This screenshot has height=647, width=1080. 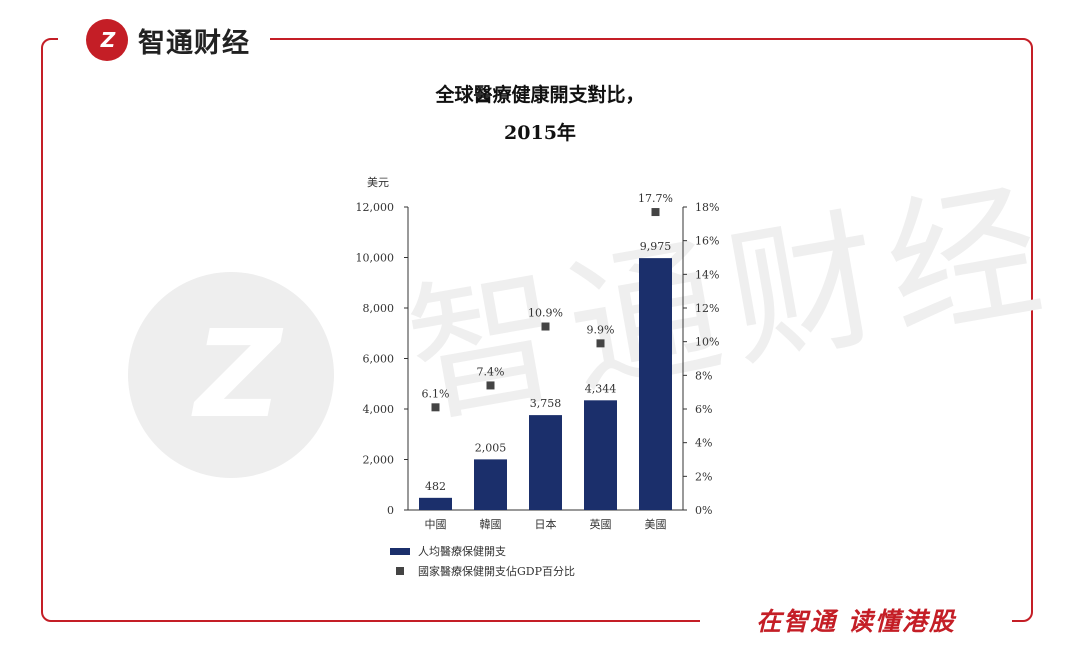 What do you see at coordinates (703, 409) in the screenshot?
I see `right-tick-label: 6%` at bounding box center [703, 409].